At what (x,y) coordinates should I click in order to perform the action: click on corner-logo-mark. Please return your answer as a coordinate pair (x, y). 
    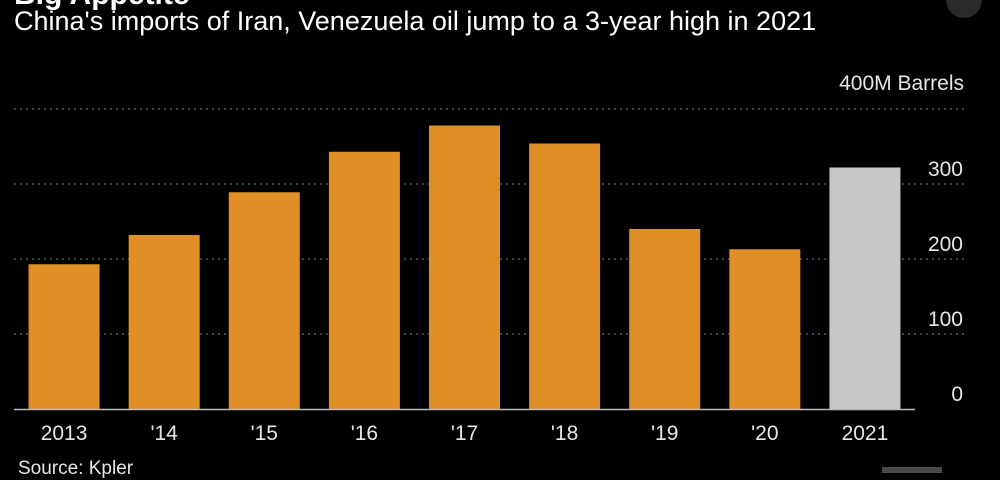
    Looking at the image, I should click on (912, 470).